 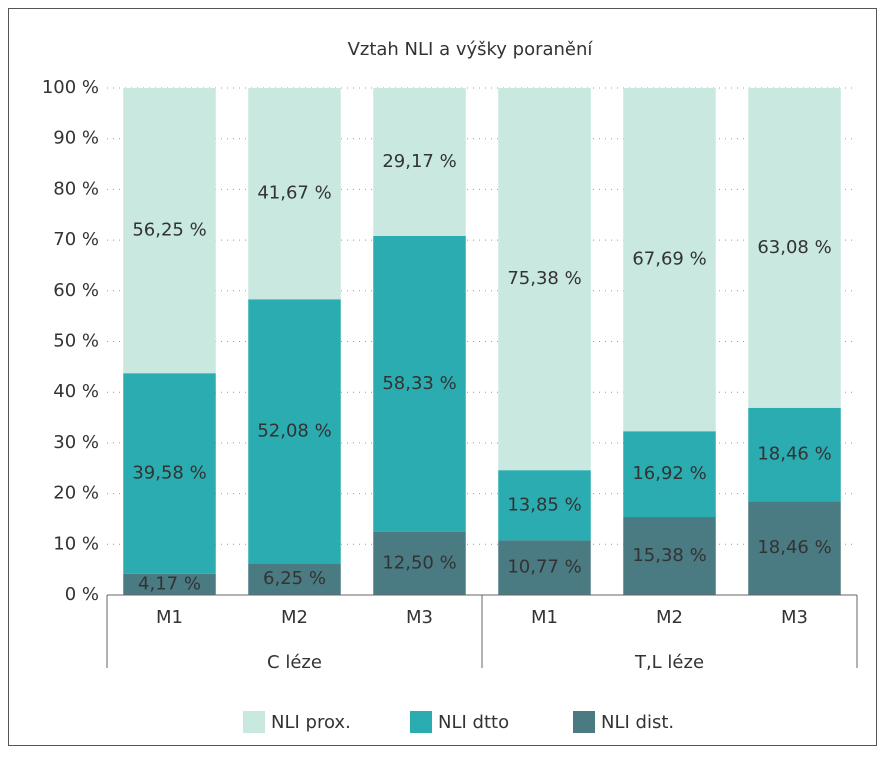 I want to click on data-label: 13,85 %, so click(x=544, y=504).